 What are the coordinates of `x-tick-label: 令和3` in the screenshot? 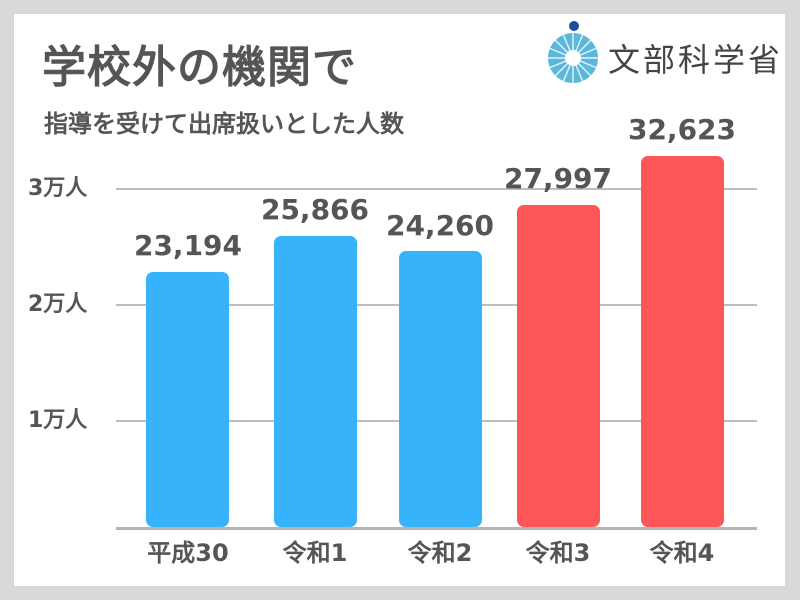 It's located at (558, 553).